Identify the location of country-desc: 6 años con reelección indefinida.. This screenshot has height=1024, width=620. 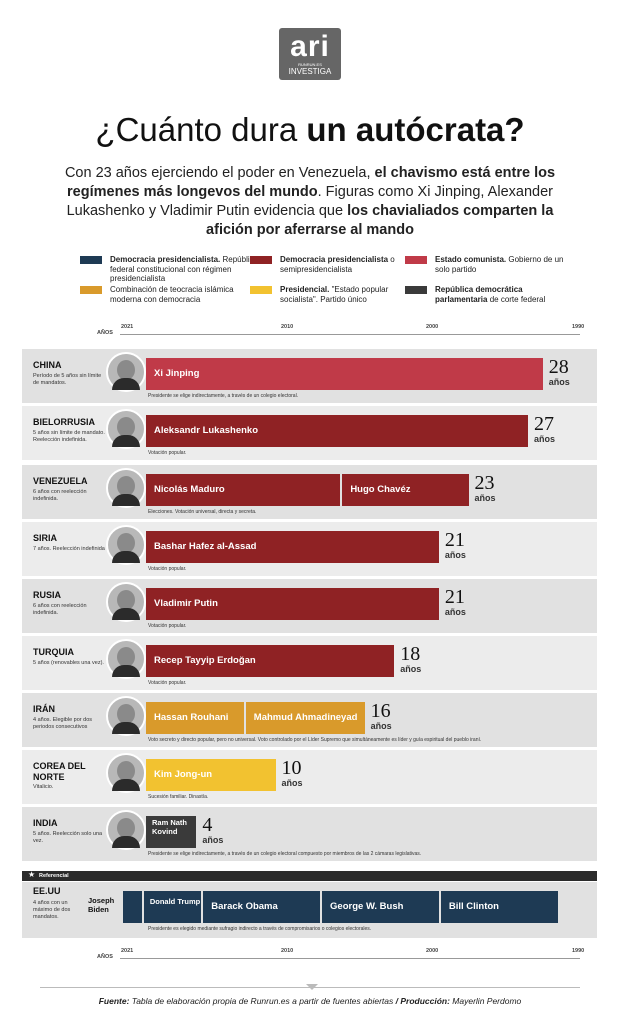
(60, 495).